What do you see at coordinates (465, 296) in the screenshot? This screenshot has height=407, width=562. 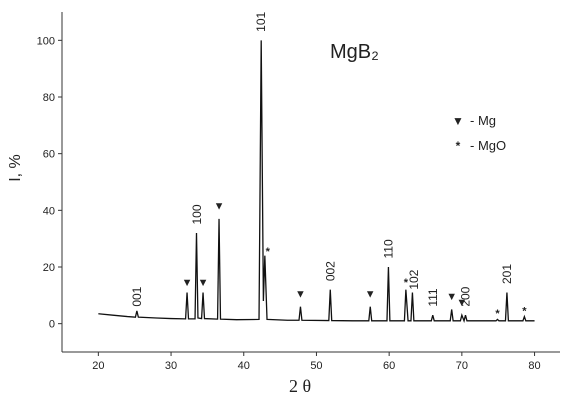 I see `peak-label: 200` at bounding box center [465, 296].